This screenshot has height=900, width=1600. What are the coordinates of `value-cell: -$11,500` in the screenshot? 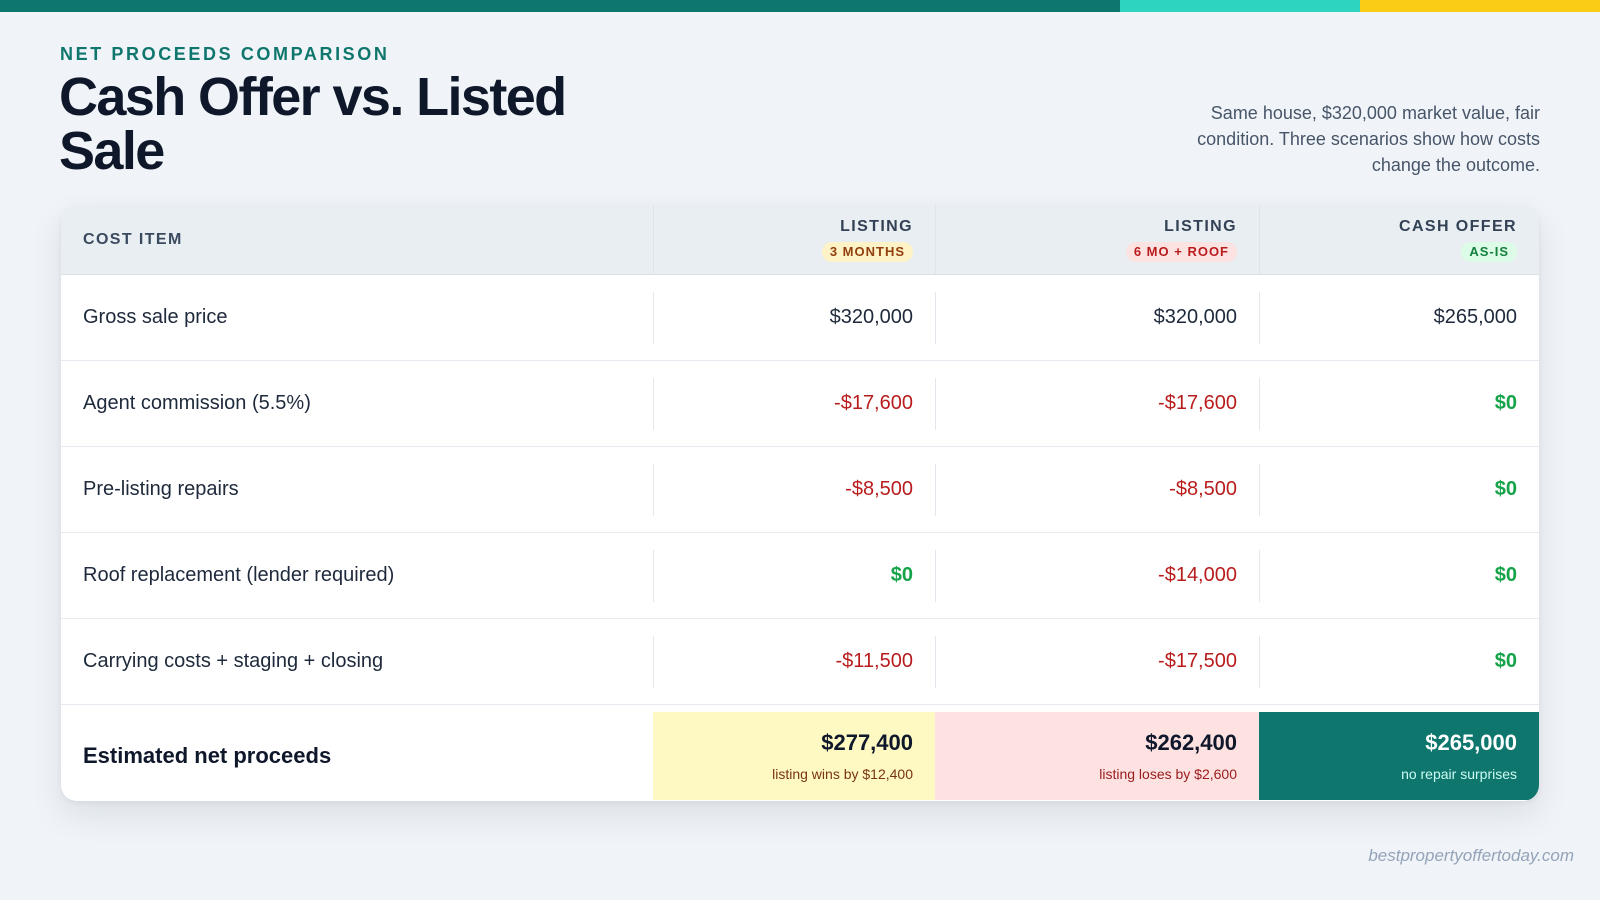 It's located at (794, 661).